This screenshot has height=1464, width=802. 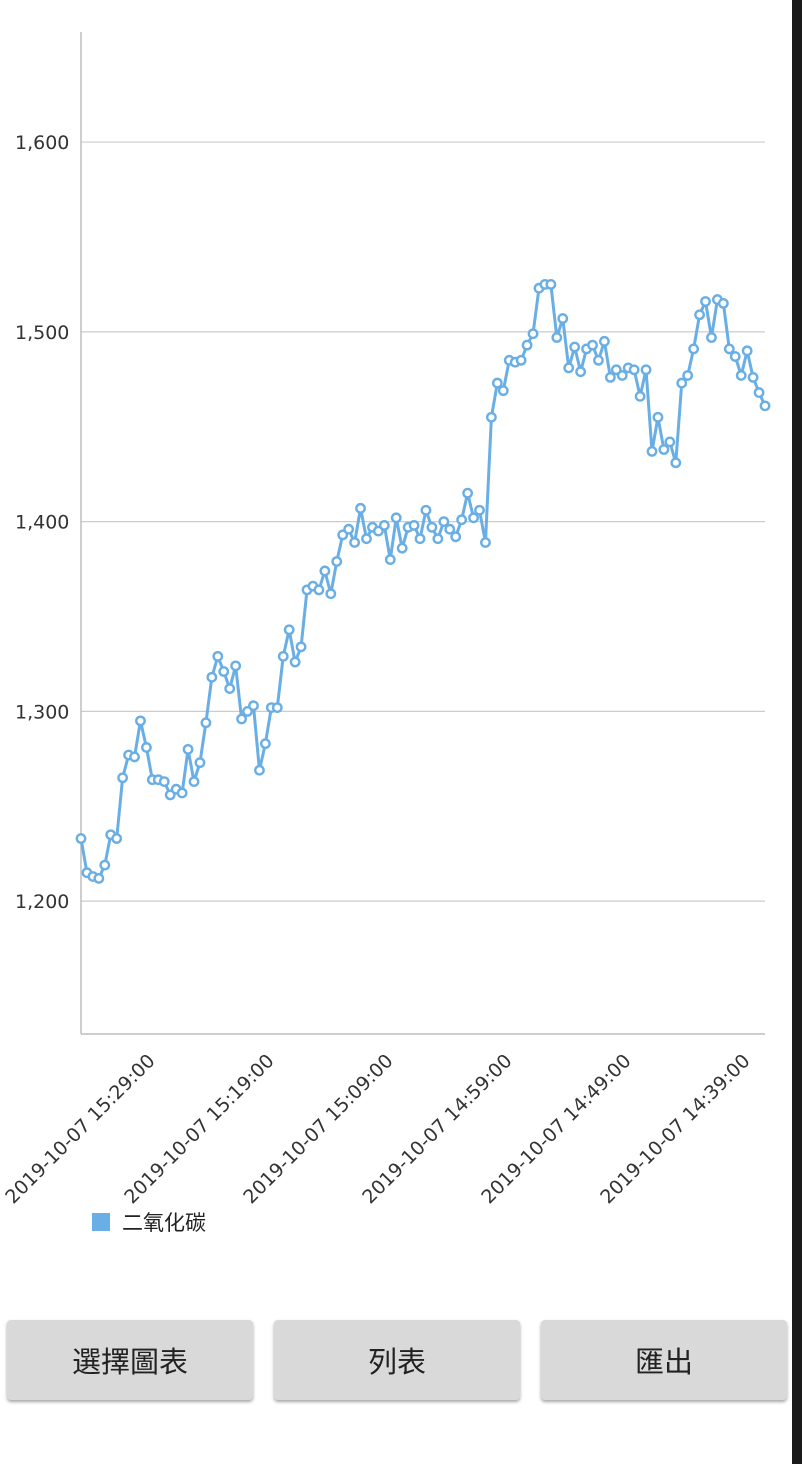 What do you see at coordinates (42, 712) in the screenshot?
I see `y-tick-label: 1,300` at bounding box center [42, 712].